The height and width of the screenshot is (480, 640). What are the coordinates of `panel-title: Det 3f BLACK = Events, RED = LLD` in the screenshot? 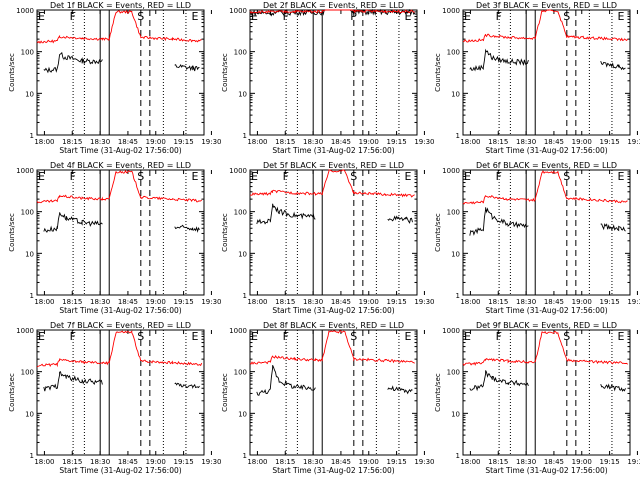 It's located at (546, 5).